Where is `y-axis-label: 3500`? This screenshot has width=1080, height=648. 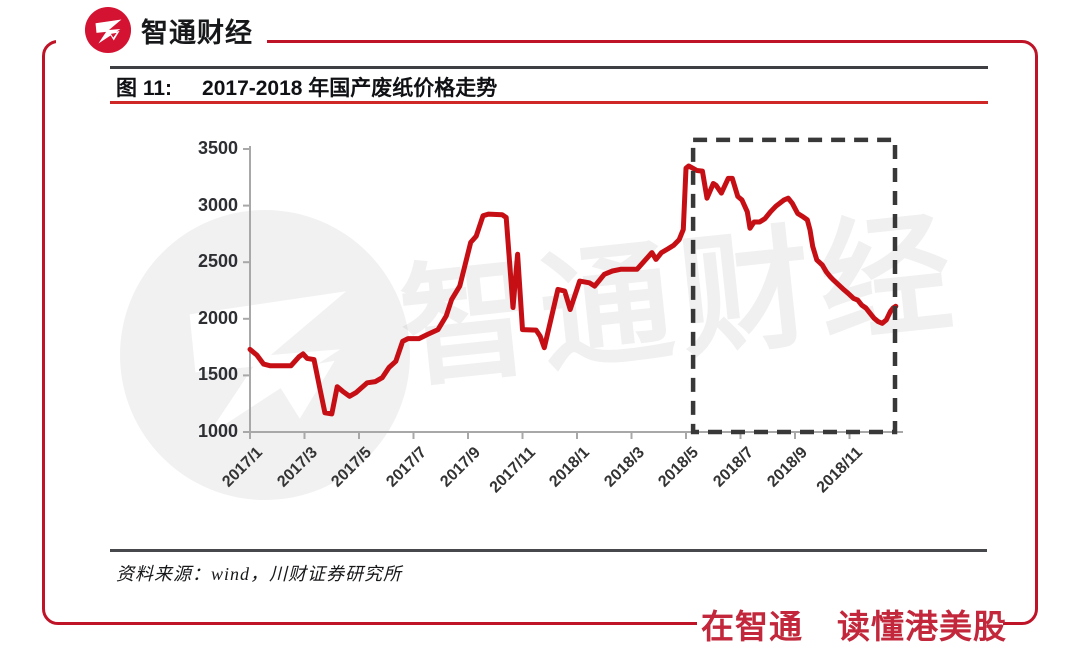 y-axis-label: 3500 is located at coordinates (217, 148).